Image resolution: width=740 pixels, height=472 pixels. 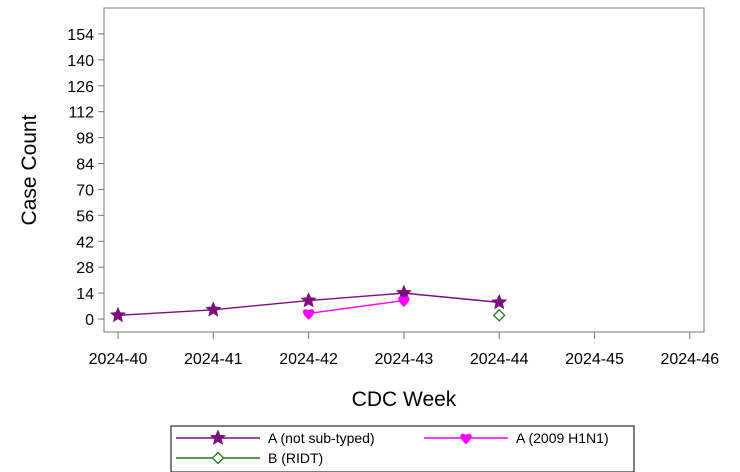 What do you see at coordinates (29, 169) in the screenshot?
I see `y-axis-title: Case Count` at bounding box center [29, 169].